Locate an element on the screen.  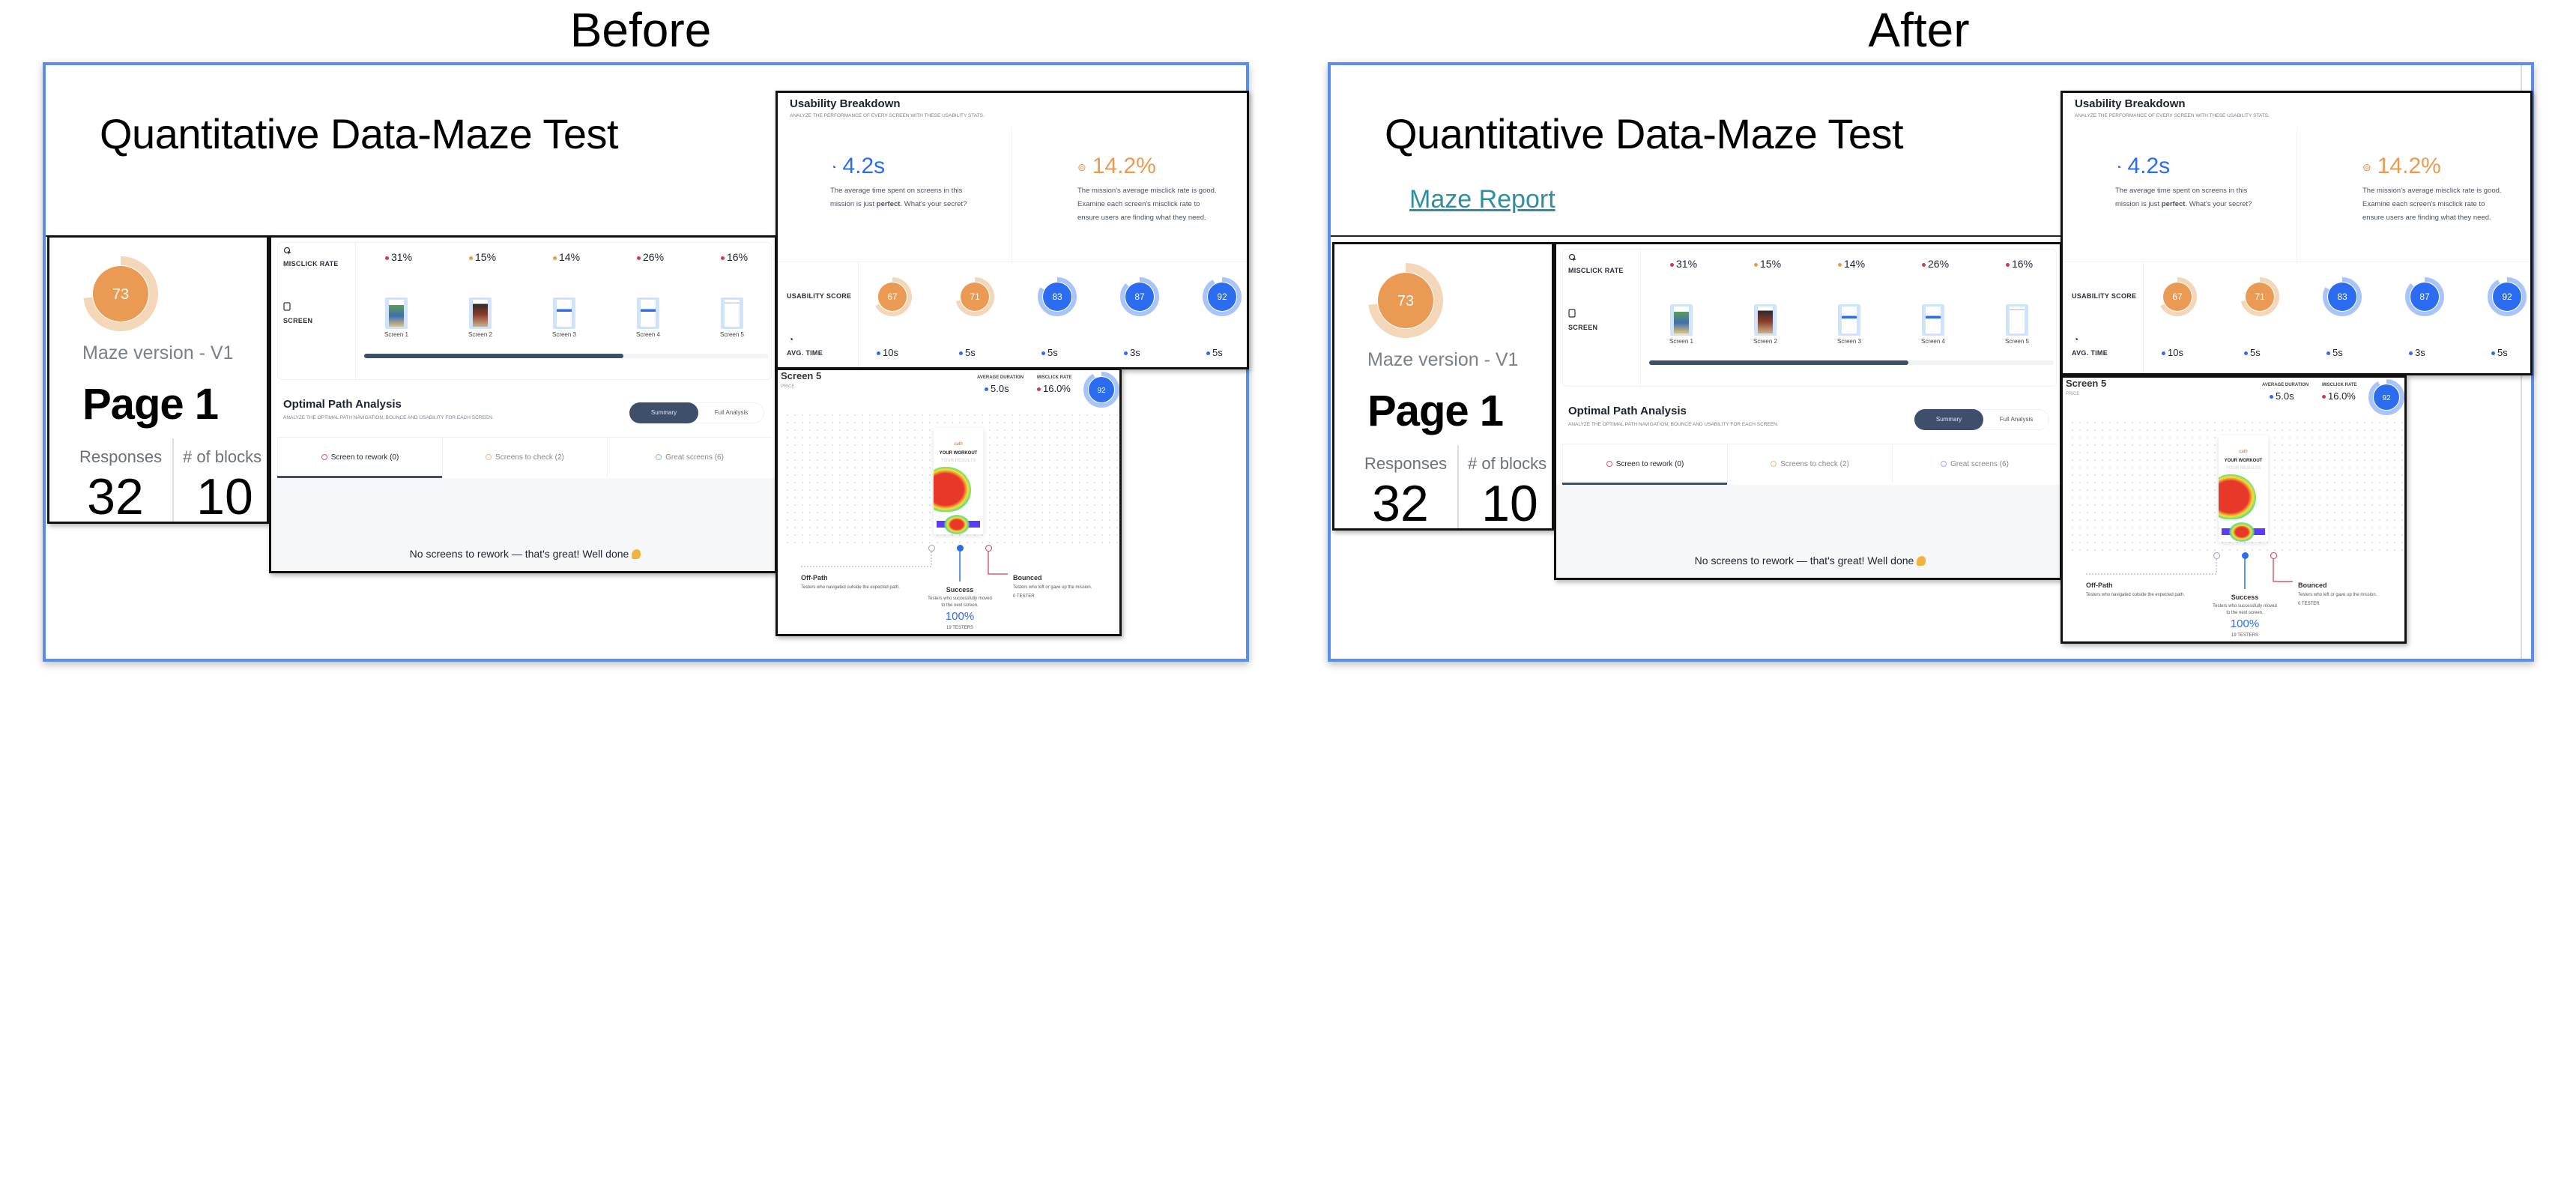
flexed-biceps-icon is located at coordinates (1921, 561).